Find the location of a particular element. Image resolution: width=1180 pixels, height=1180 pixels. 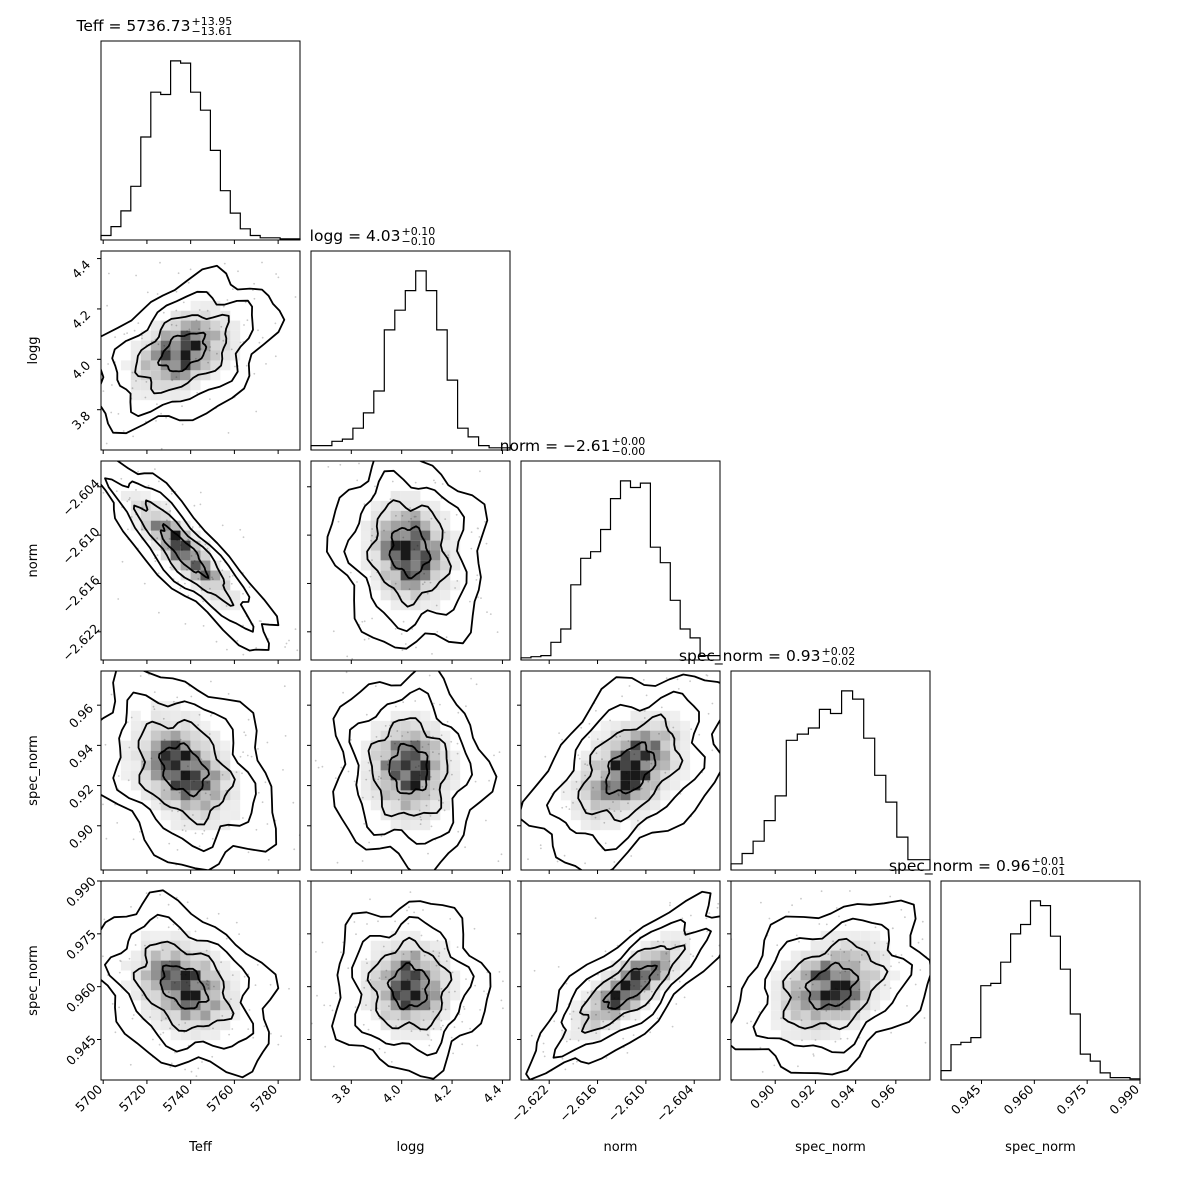

x-tick-label: 0.90 is located at coordinates (762, 1096).